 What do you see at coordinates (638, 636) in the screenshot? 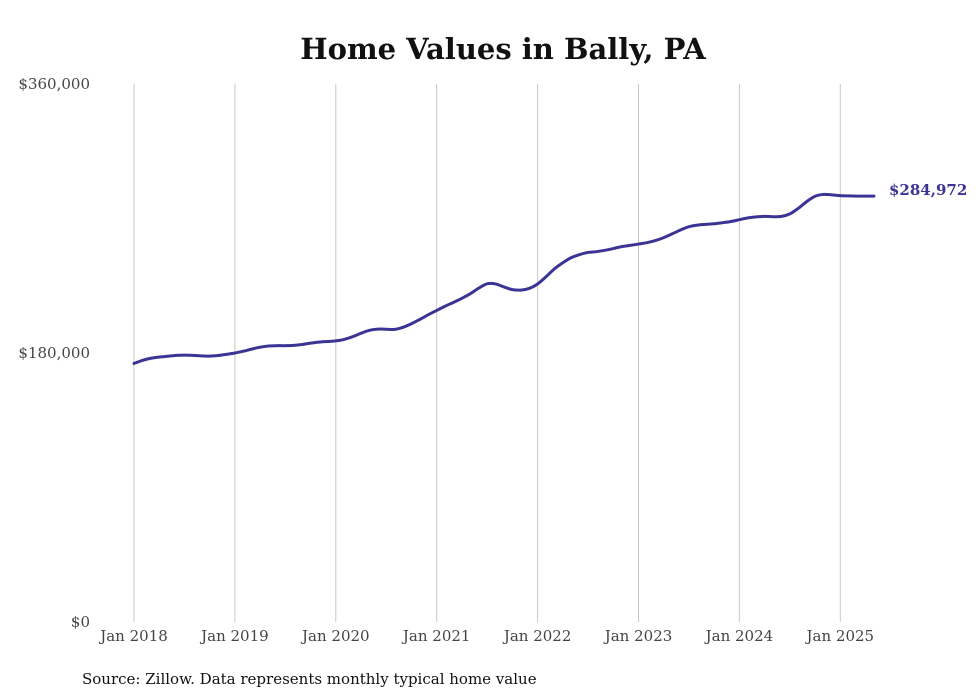
I see `x-tick-label: Jan 2023` at bounding box center [638, 636].